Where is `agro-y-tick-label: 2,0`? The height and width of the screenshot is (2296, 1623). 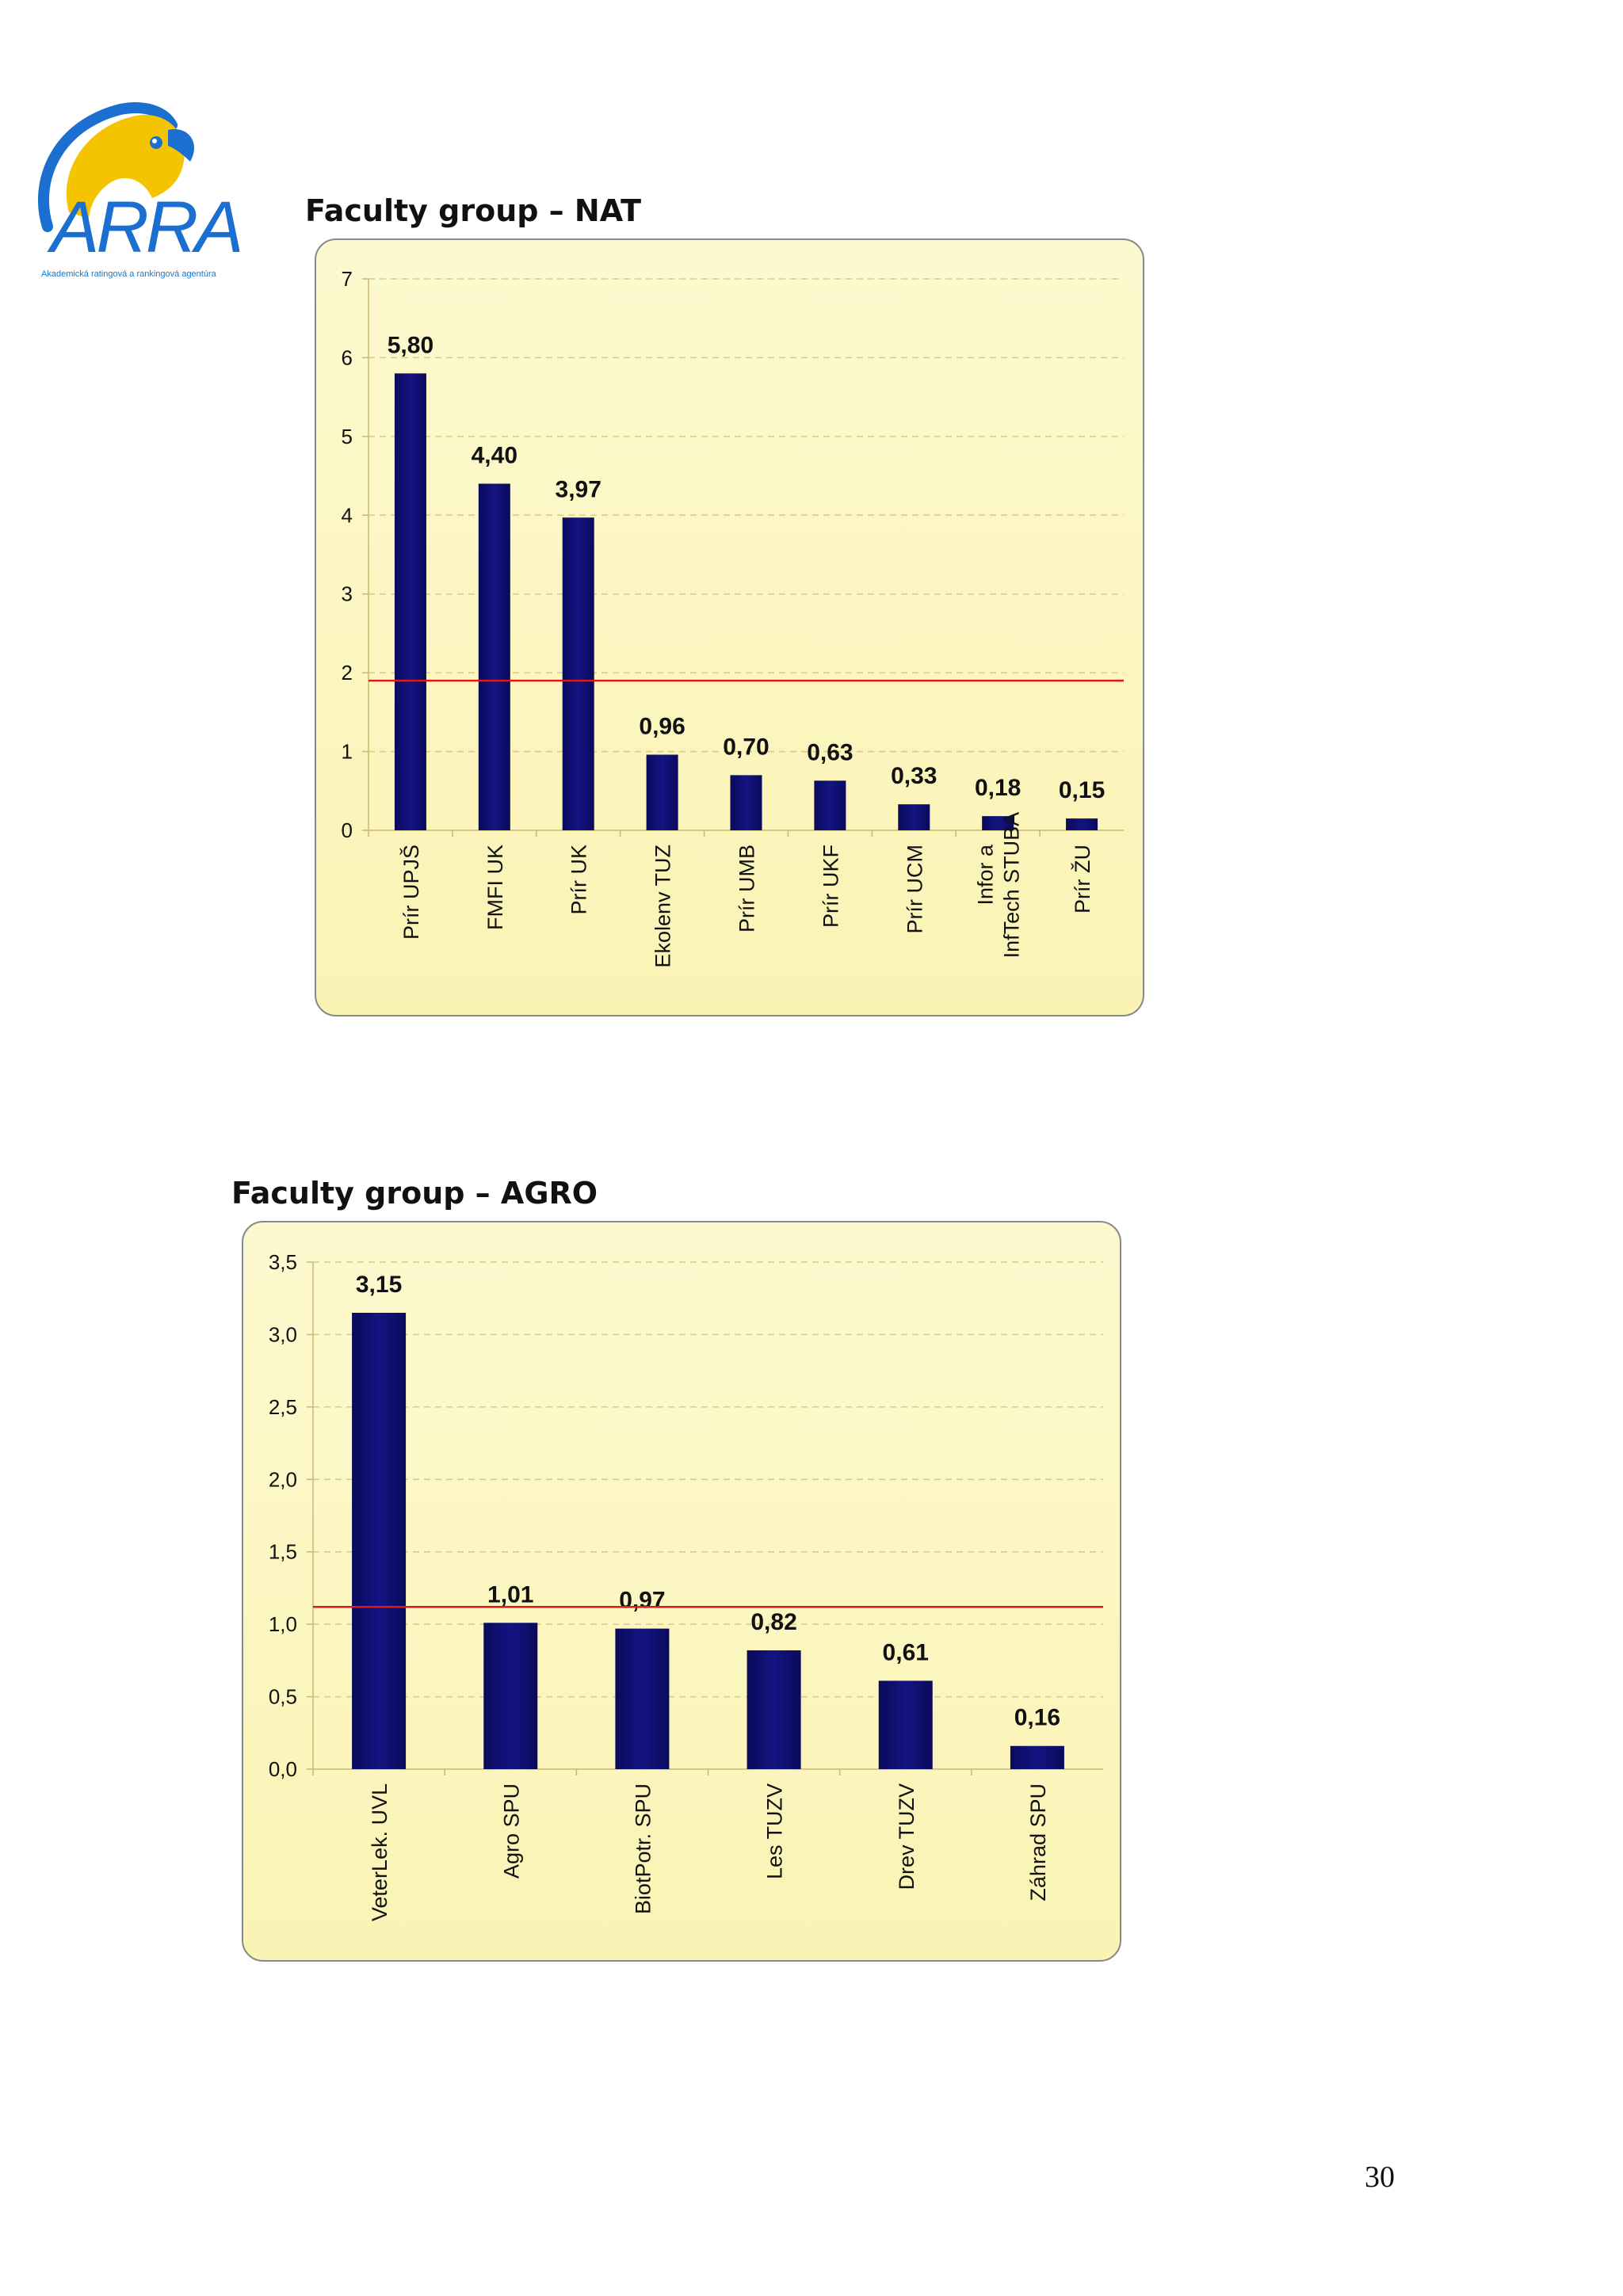
agro-y-tick-label: 2,0 is located at coordinates (283, 1479).